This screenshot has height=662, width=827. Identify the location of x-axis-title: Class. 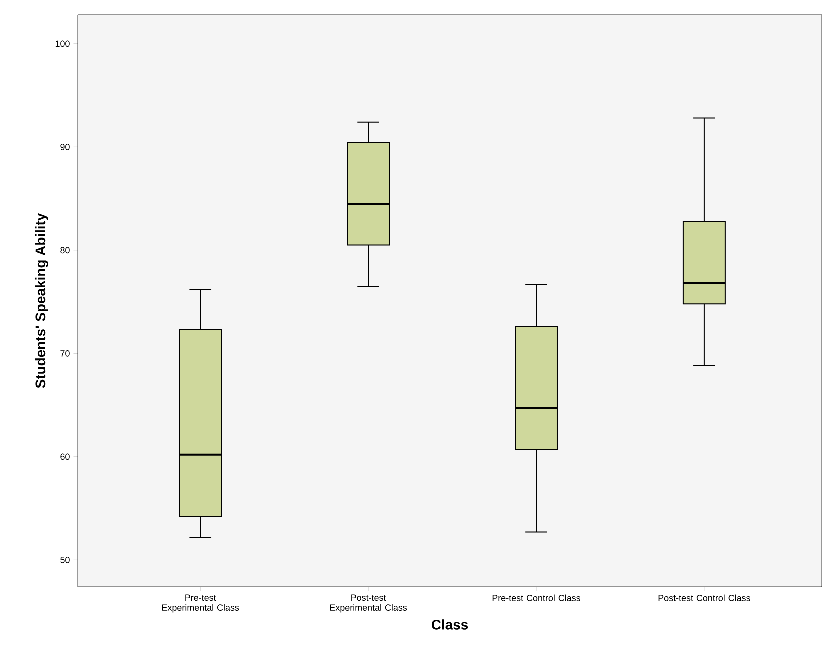
(450, 625).